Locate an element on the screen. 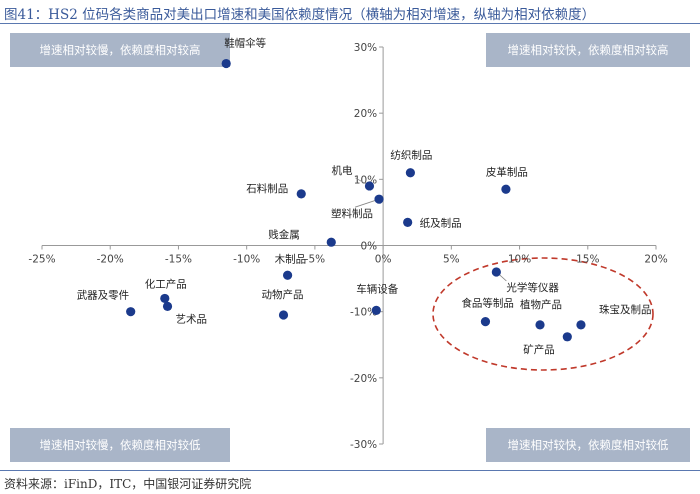 Image resolution: width=700 pixels, height=494 pixels. quadrant-label-bottom-left-text: 增速相对较慢，依赖度相对较低 is located at coordinates (120, 445).